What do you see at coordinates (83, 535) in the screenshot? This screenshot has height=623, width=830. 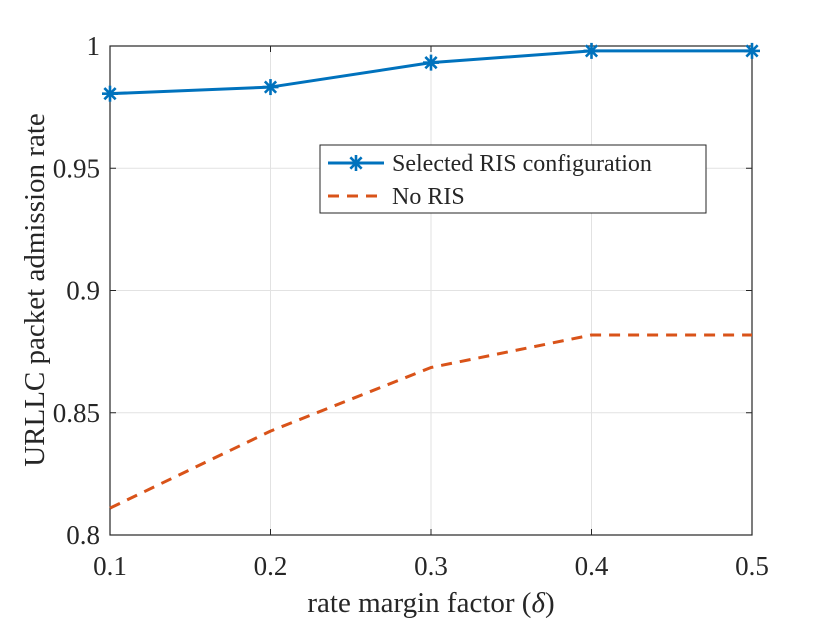 I see `y-tick-label: 0.8` at bounding box center [83, 535].